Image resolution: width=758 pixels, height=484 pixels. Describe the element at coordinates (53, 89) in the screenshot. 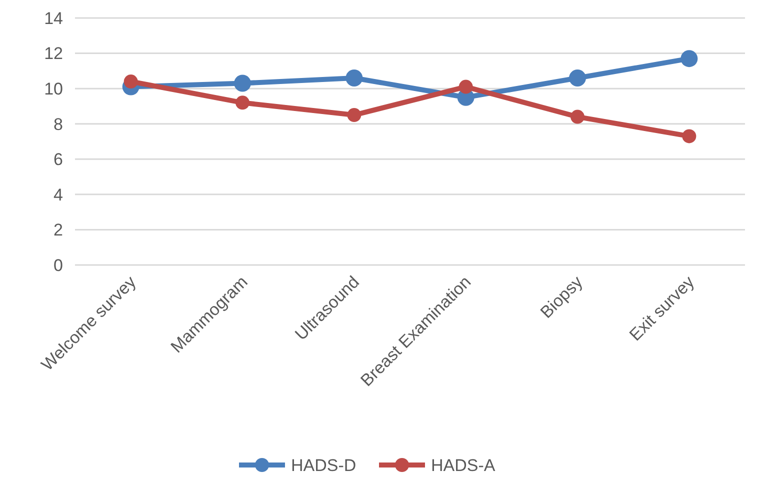

I see `y-tick-label: 10` at that location.